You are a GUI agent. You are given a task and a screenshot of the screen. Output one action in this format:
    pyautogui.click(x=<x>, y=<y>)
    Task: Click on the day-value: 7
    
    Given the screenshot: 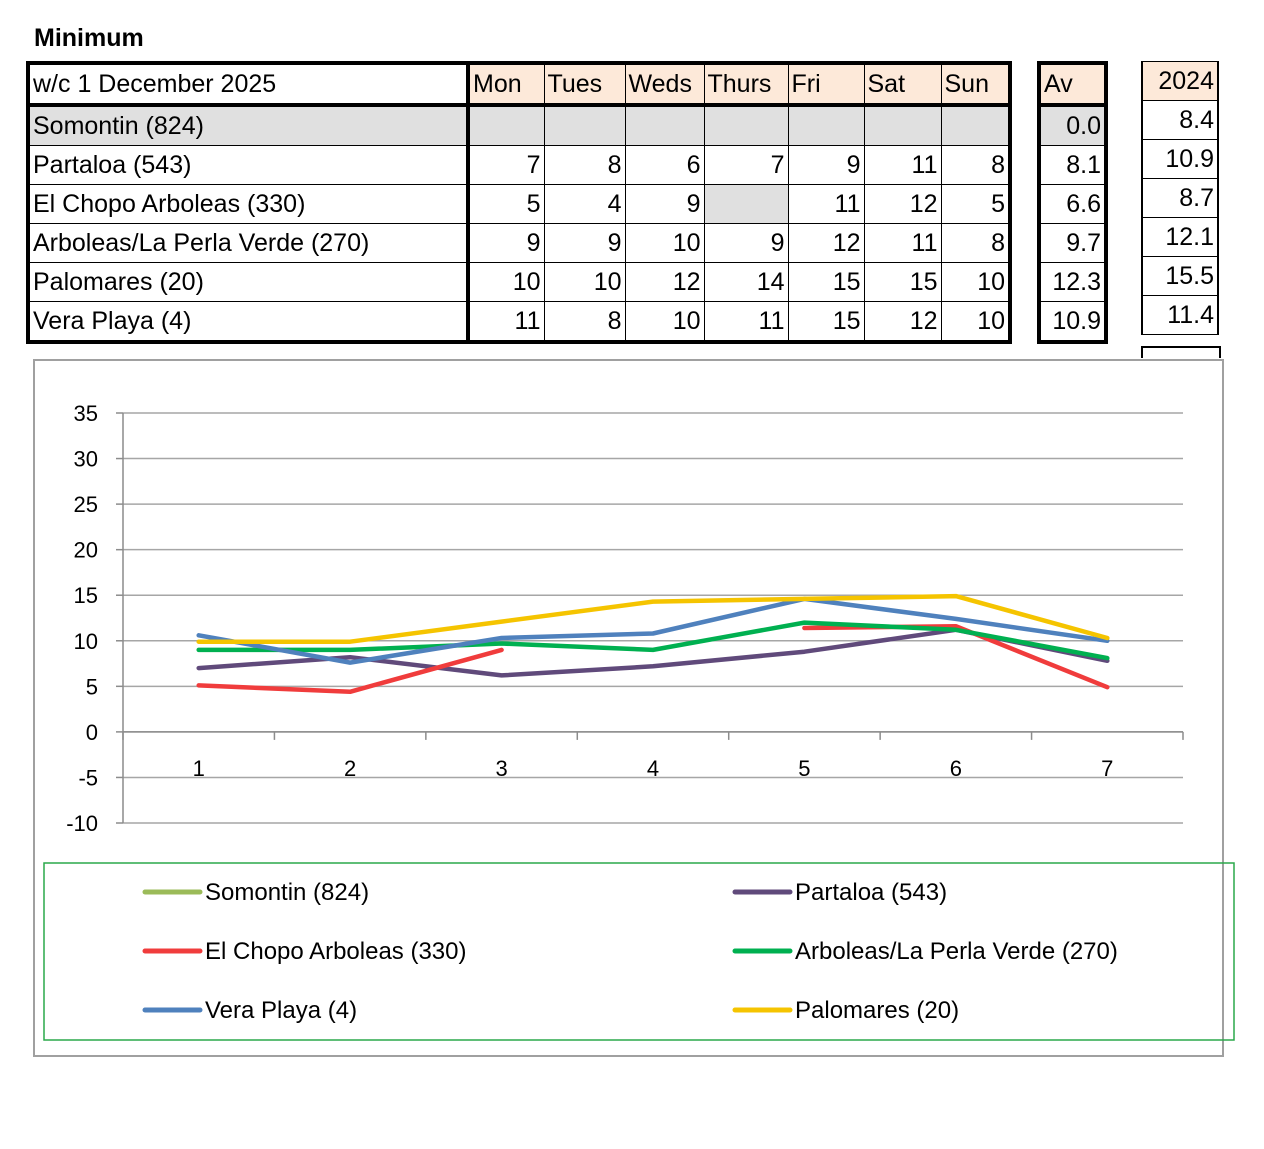 What is the action you would take?
    pyautogui.click(x=506, y=165)
    